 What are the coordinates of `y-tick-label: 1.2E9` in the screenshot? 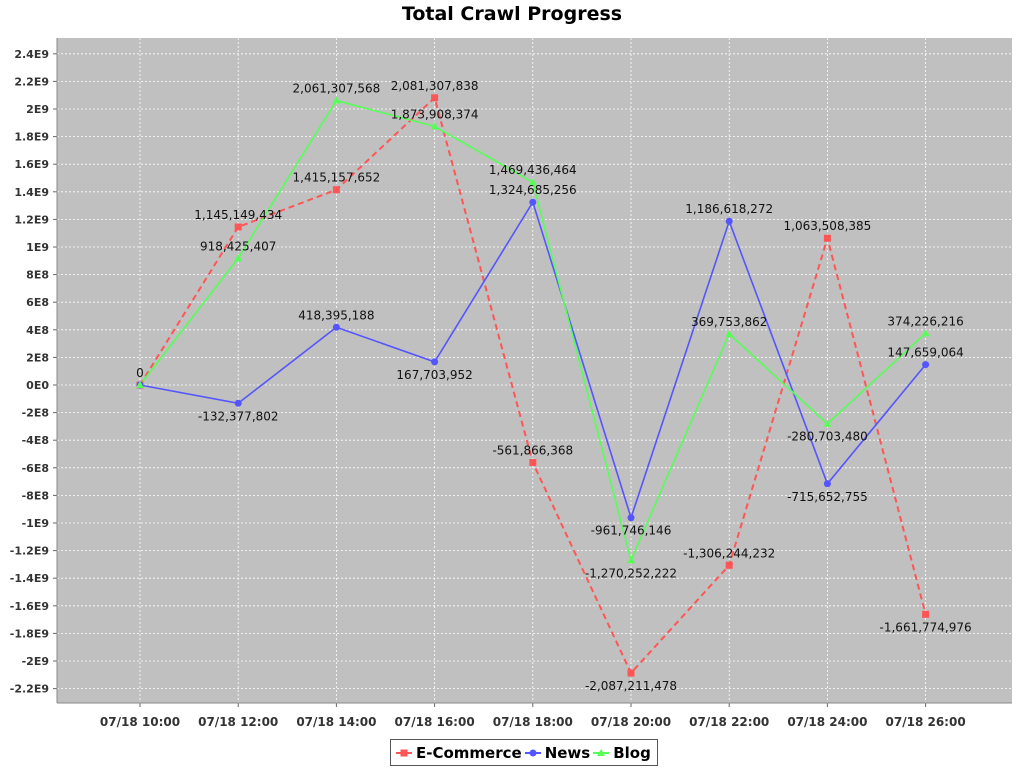 It's located at (31, 219).